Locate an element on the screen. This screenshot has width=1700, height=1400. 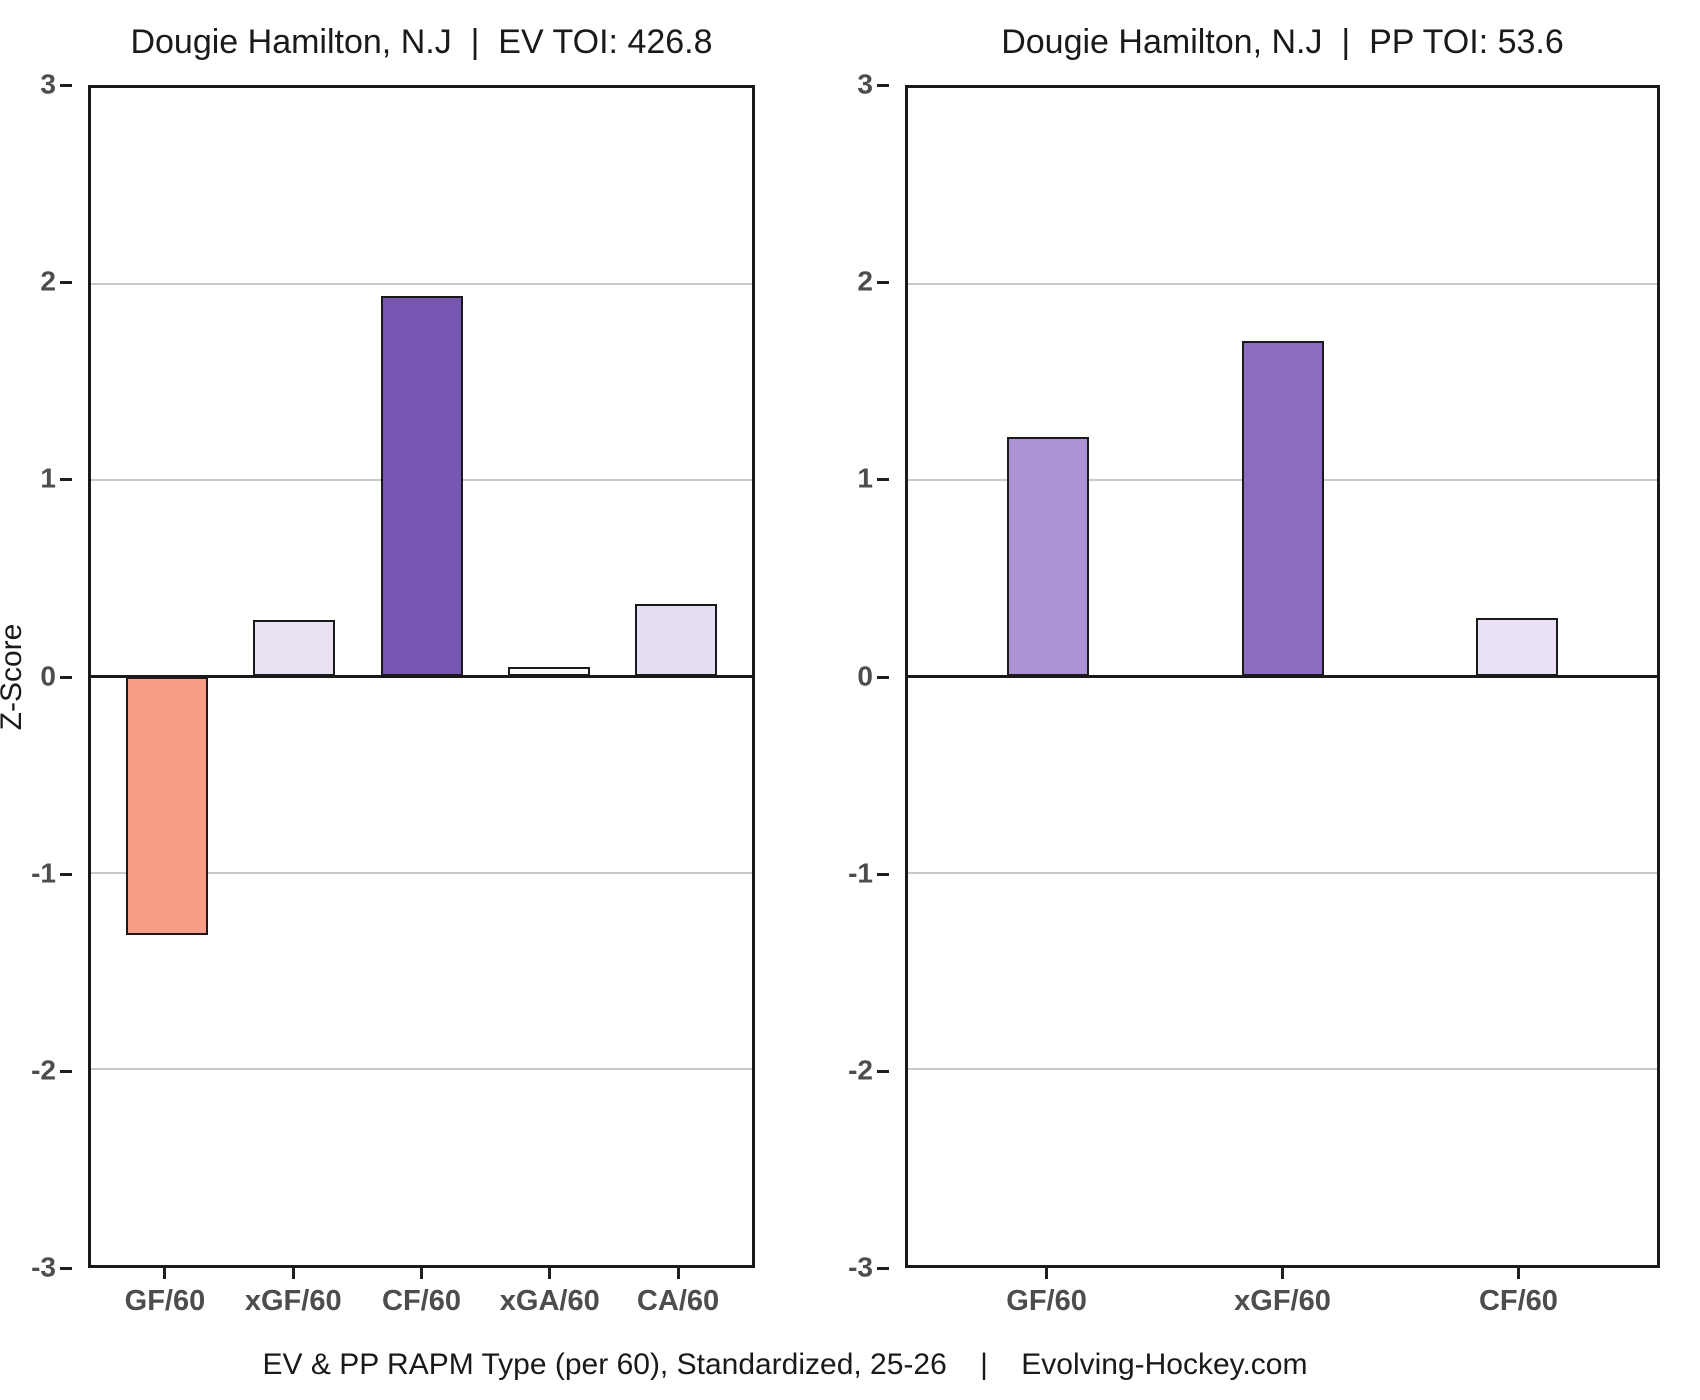
x-axis-ev: GF/60 xGF/60 CF/60 xGA/60 CA/60 is located at coordinates (421, 1298).